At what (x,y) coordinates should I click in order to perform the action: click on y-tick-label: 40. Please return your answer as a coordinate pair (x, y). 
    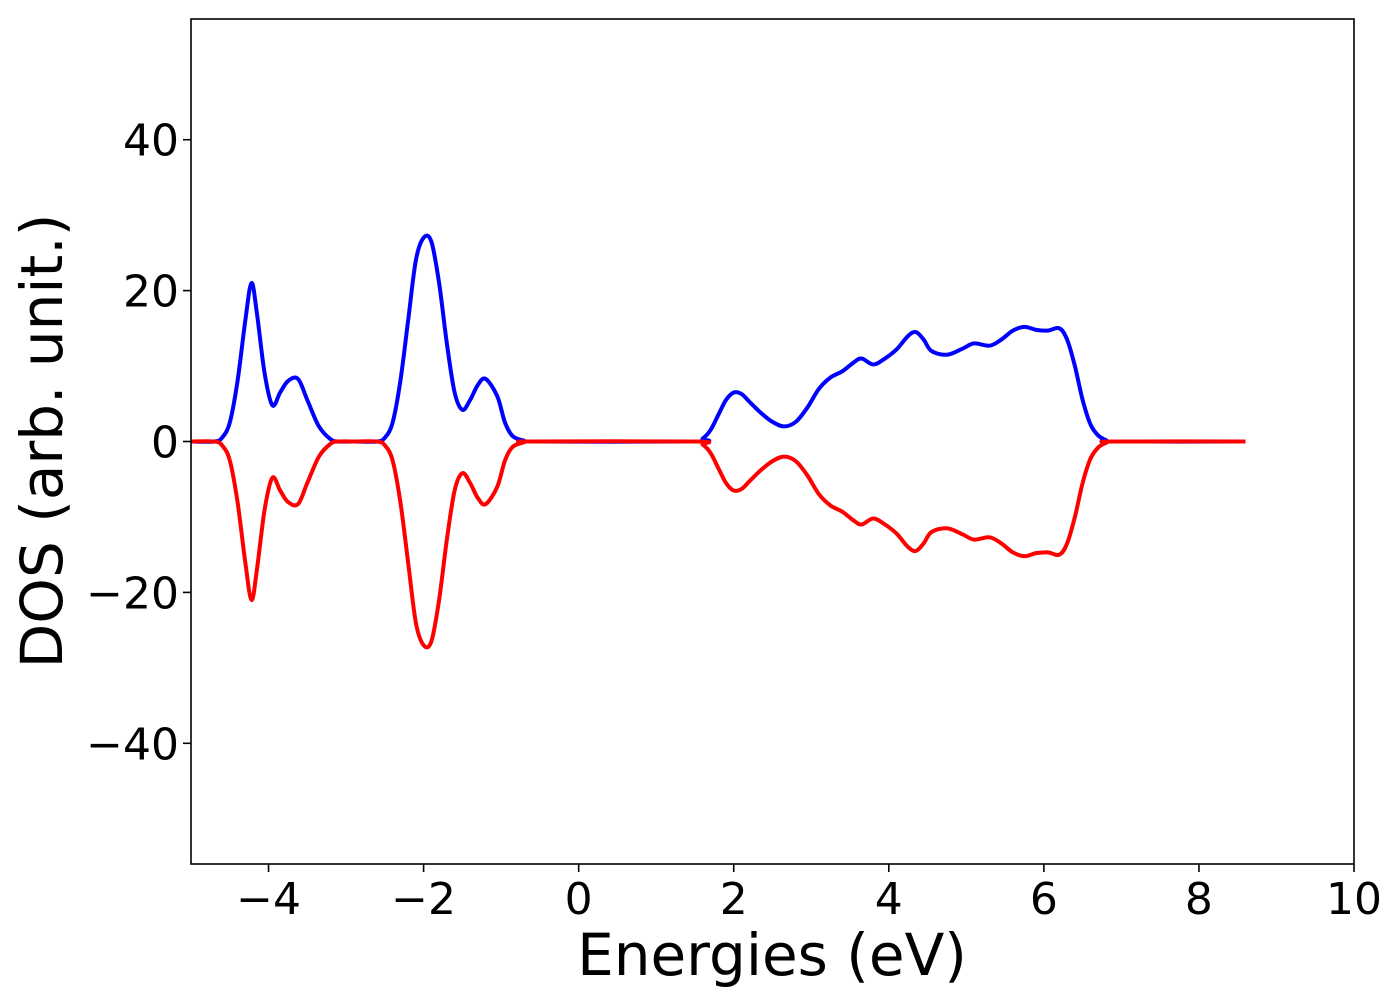
    Looking at the image, I should click on (151, 141).